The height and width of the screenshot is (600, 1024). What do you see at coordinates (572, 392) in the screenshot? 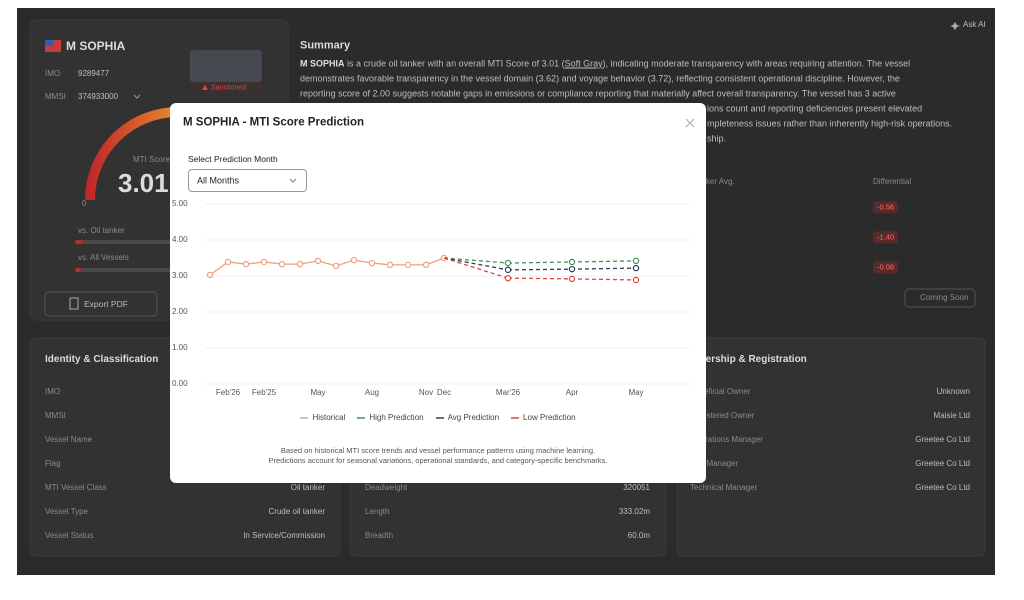
I see `x-tick-label: Apr` at bounding box center [572, 392].